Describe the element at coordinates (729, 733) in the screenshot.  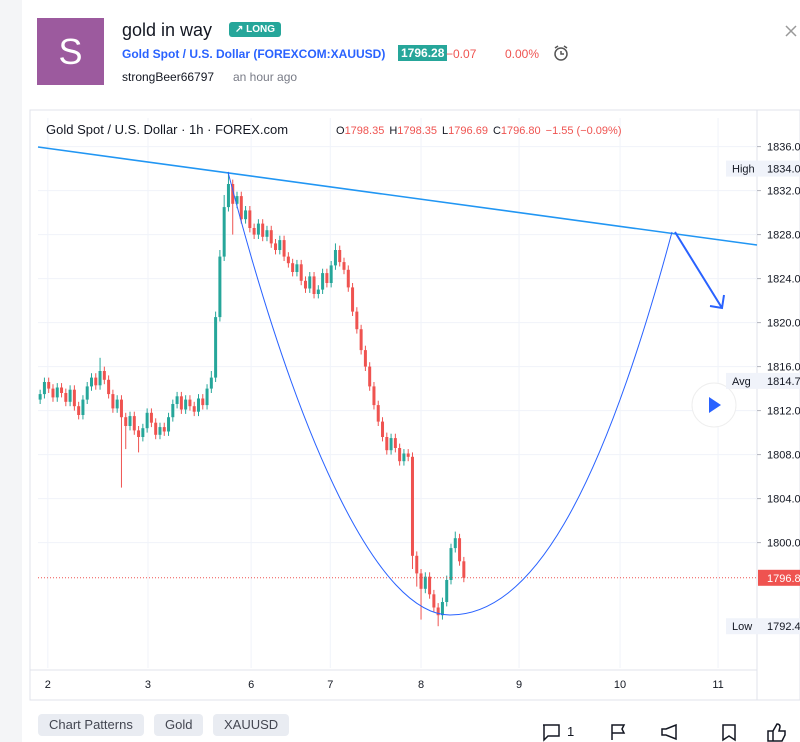
I see `bookmark-icon` at that location.